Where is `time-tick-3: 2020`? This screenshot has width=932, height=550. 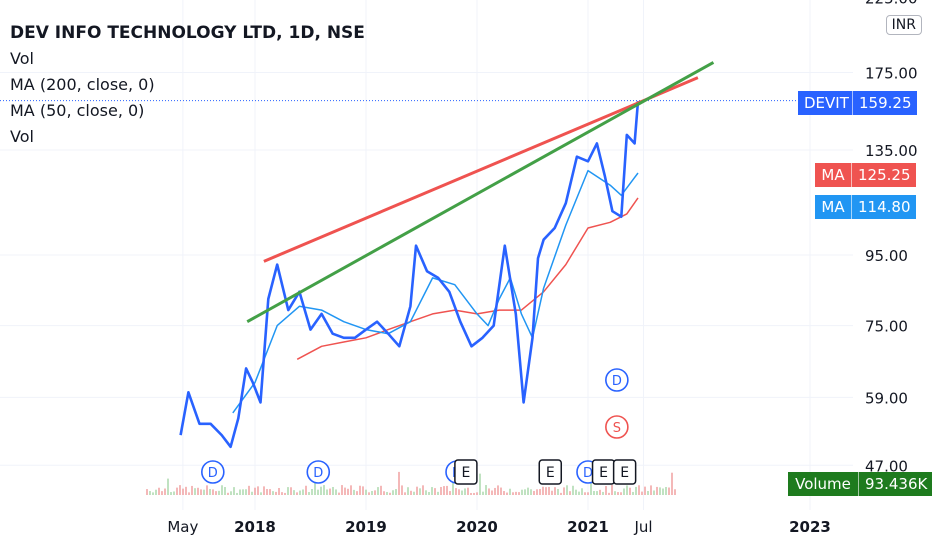 time-tick-3: 2020 is located at coordinates (477, 527).